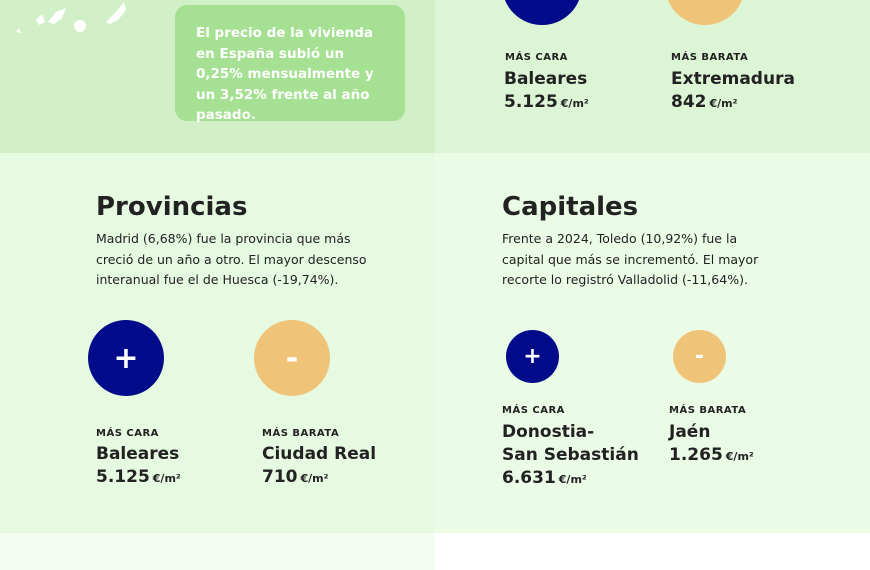 The width and height of the screenshot is (870, 570). Describe the element at coordinates (71, 17) in the screenshot. I see `canary-islands-map-icon` at that location.